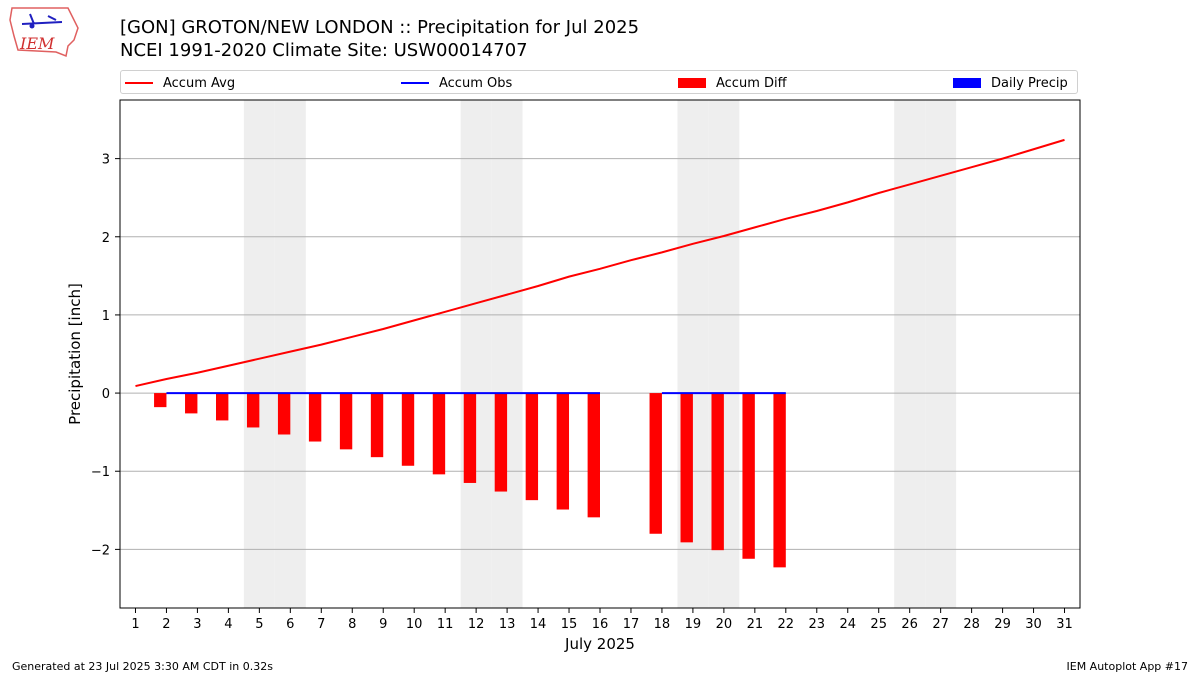 The height and width of the screenshot is (675, 1200). What do you see at coordinates (166, 624) in the screenshot?
I see `x-tick-label-2: 2` at bounding box center [166, 624].